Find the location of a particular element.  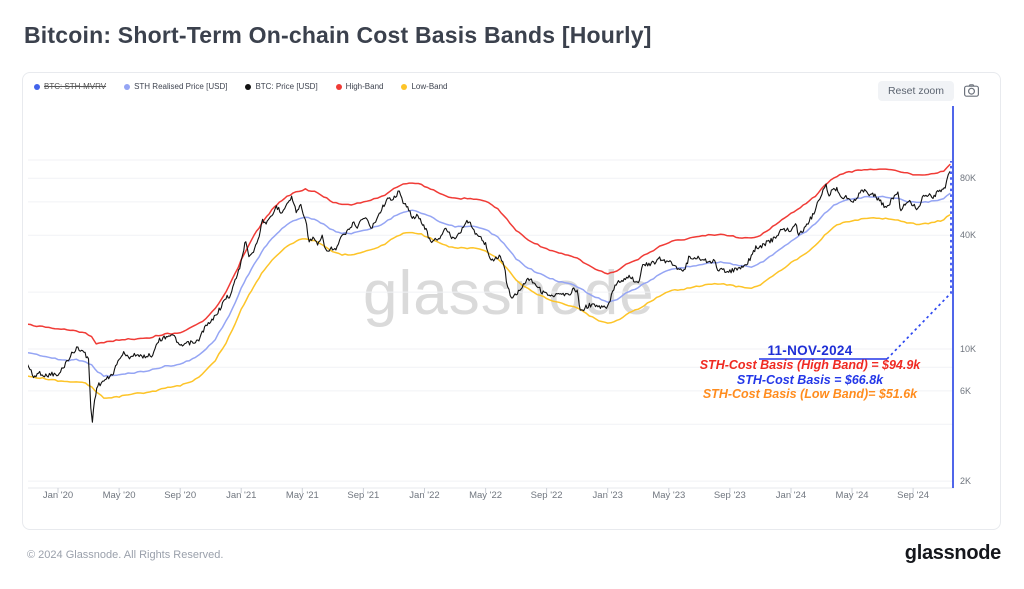

legend-label: Low-Band is located at coordinates (429, 86).